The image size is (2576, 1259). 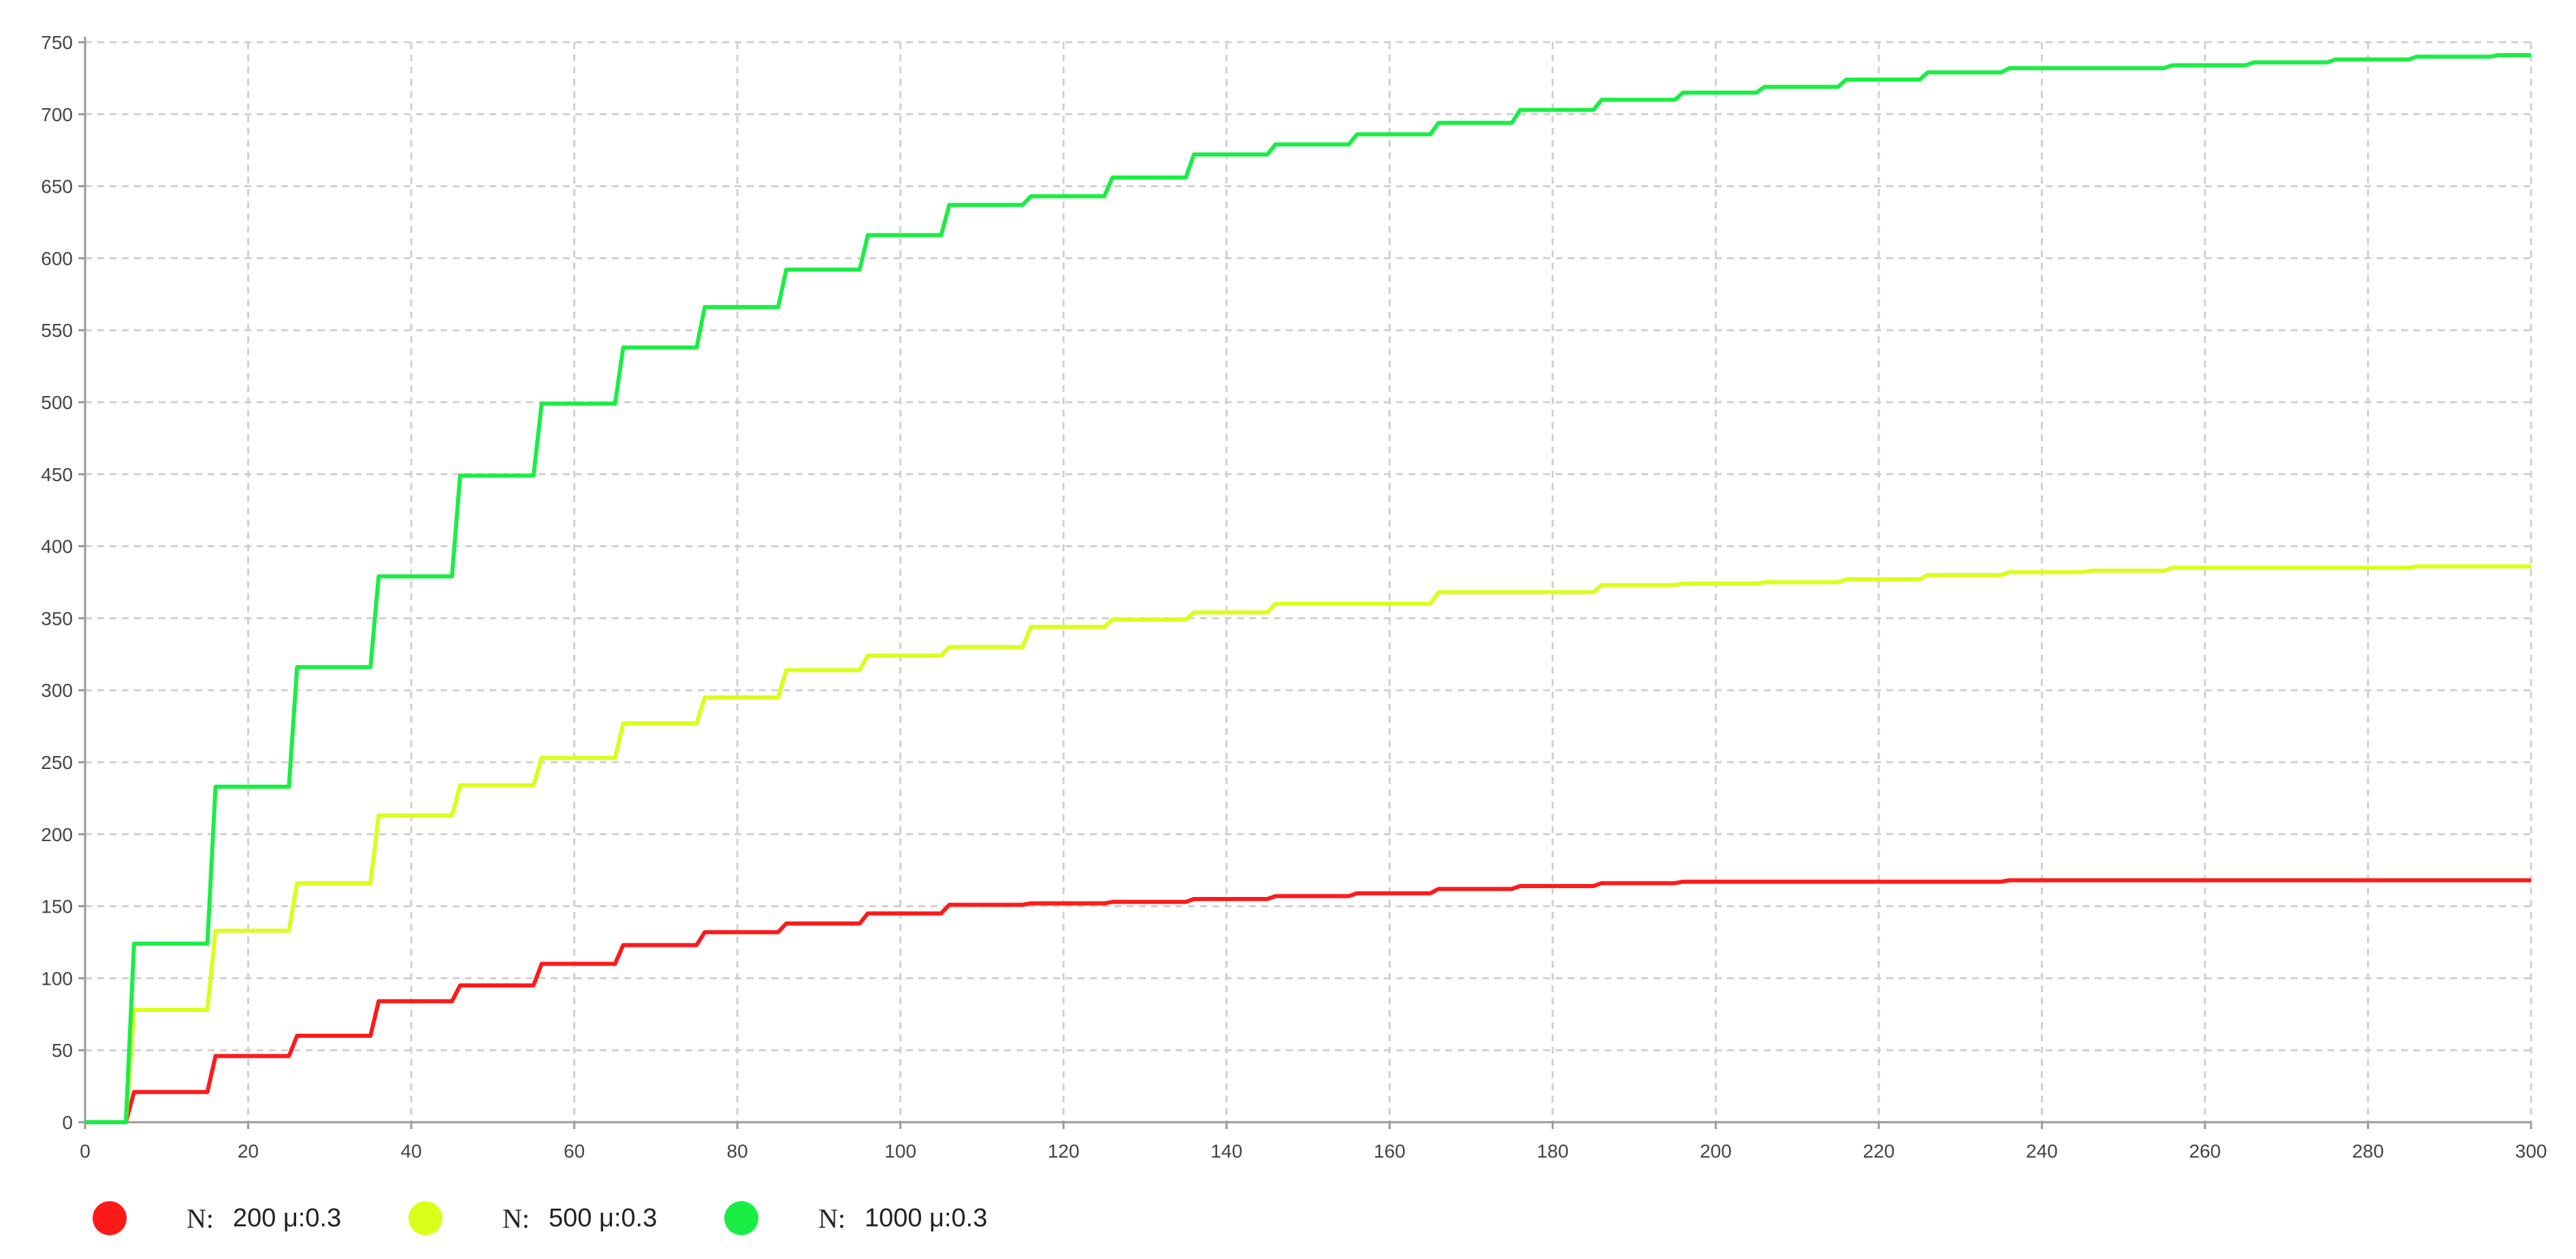 I want to click on y-tick-label: 200, so click(x=57, y=835).